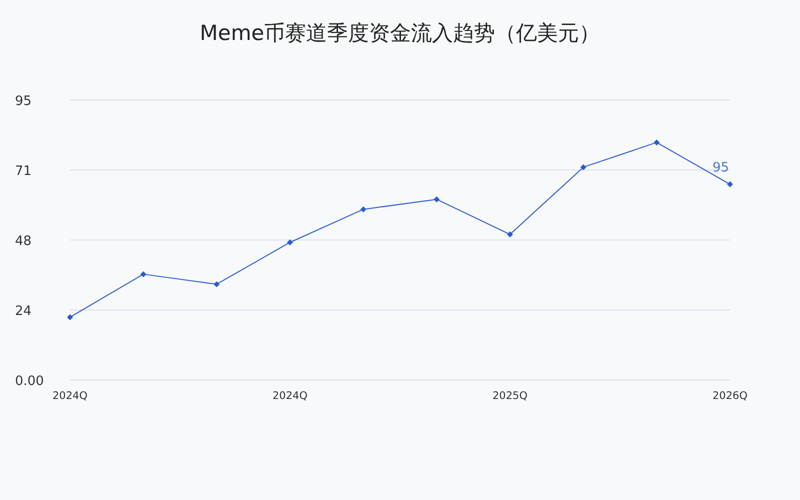 Image resolution: width=800 pixels, height=500 pixels. I want to click on y-tick: 95, so click(23, 101).